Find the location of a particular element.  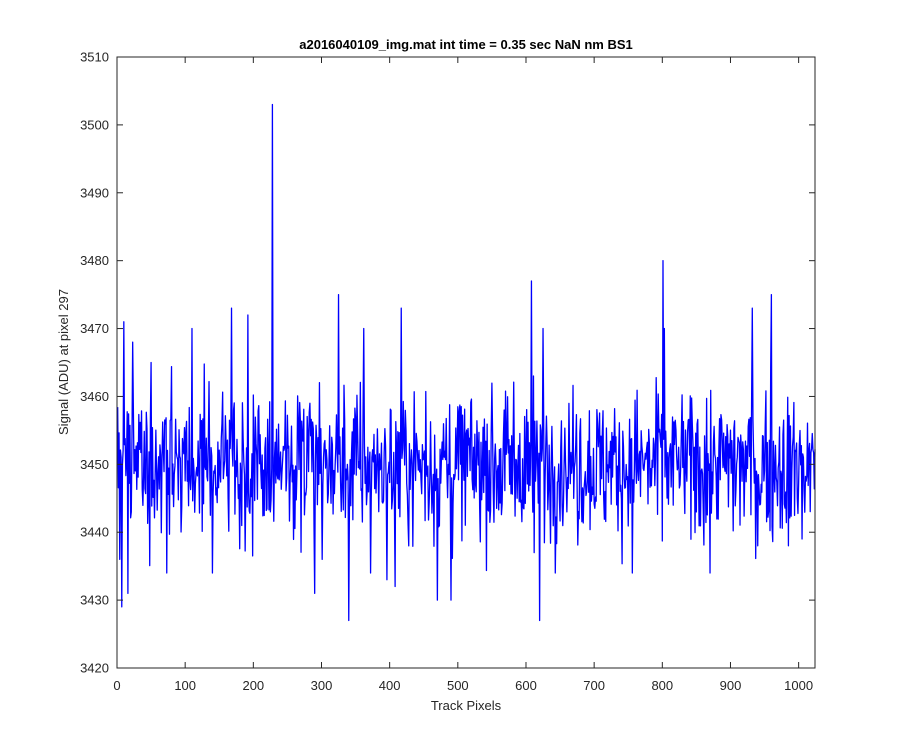

x-tick-label: 200 is located at coordinates (253, 685).